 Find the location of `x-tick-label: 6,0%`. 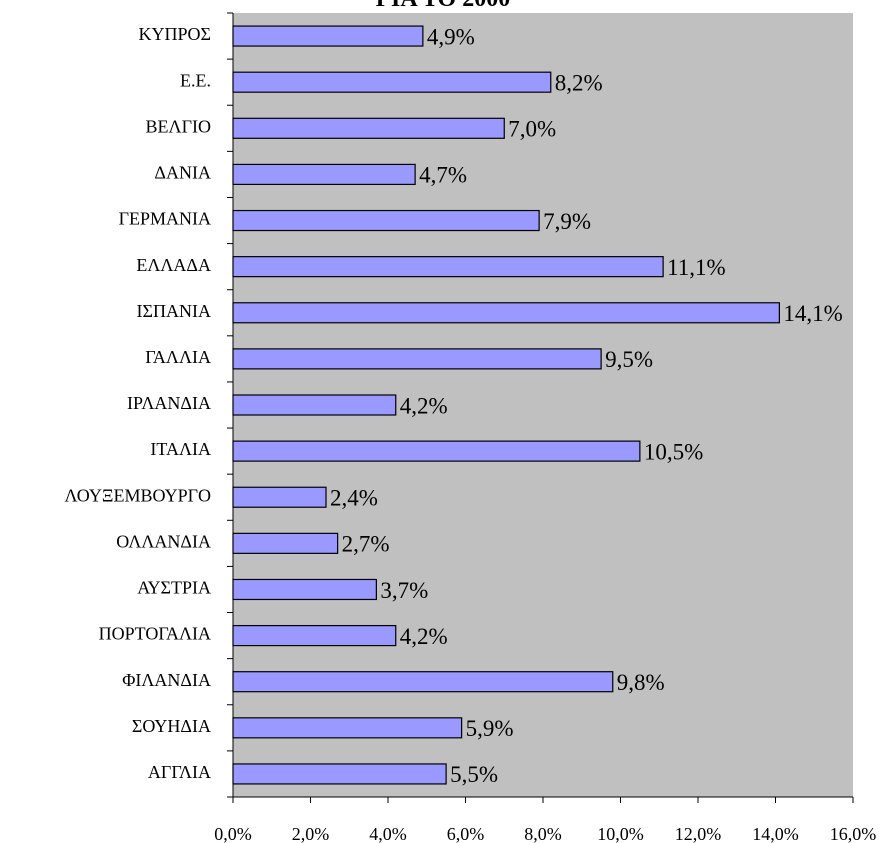

x-tick-label: 6,0% is located at coordinates (466, 833).